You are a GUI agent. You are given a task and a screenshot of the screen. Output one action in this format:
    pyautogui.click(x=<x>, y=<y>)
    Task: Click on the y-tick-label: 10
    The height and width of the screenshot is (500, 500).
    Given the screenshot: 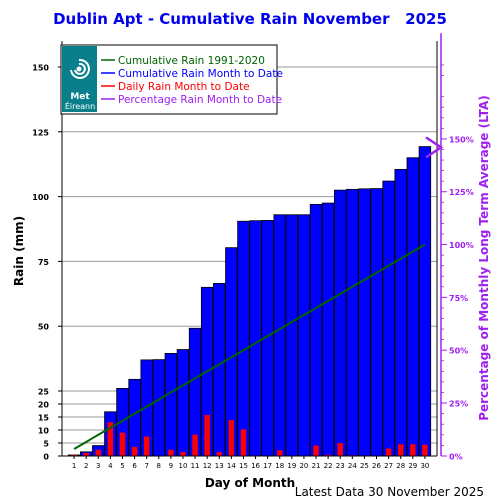 What is the action you would take?
    pyautogui.click(x=44, y=431)
    